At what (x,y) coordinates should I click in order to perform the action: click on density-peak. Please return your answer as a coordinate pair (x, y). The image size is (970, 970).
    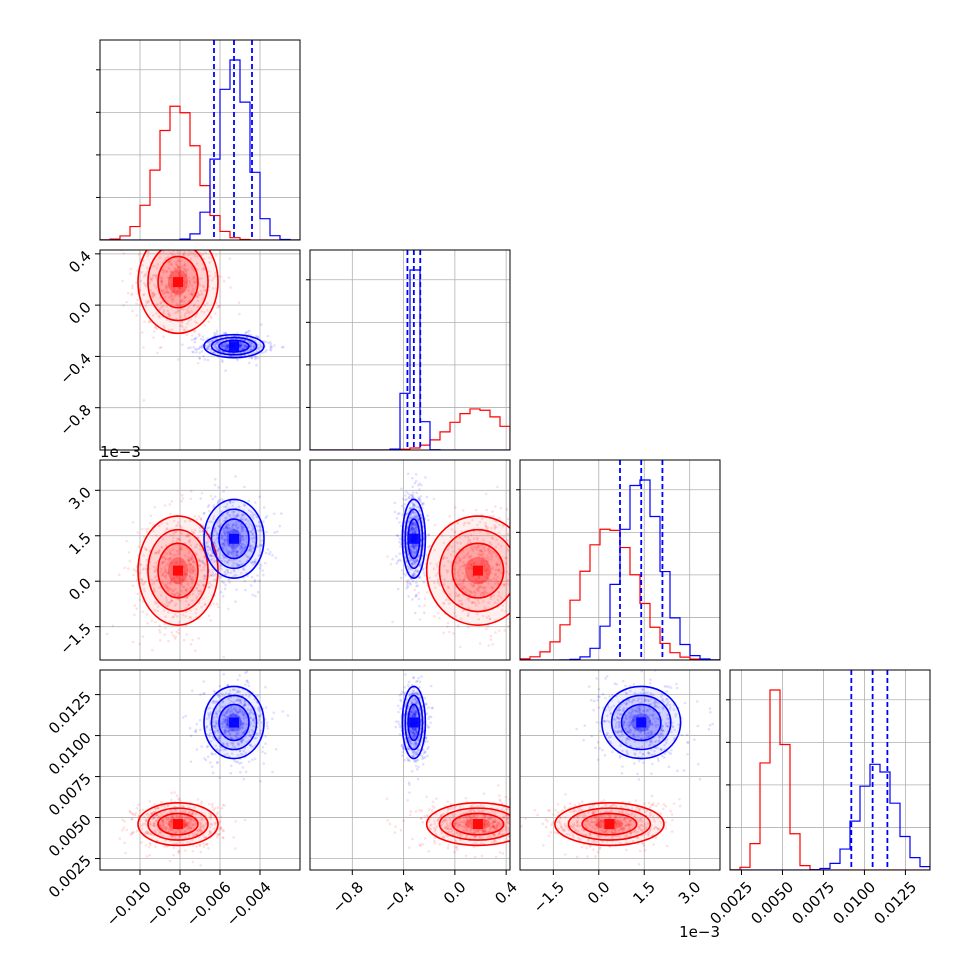
    Looking at the image, I should click on (477, 570).